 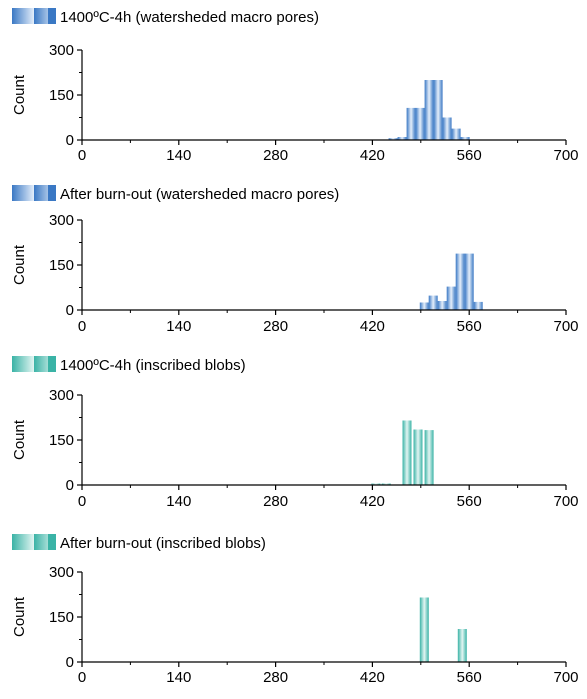 I want to click on legend-title: After burn-out (inscribed blobs), so click(x=163, y=543).